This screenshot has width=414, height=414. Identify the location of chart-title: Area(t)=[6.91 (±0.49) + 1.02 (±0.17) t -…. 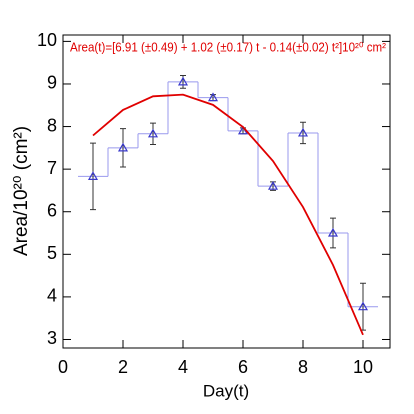
(228, 46).